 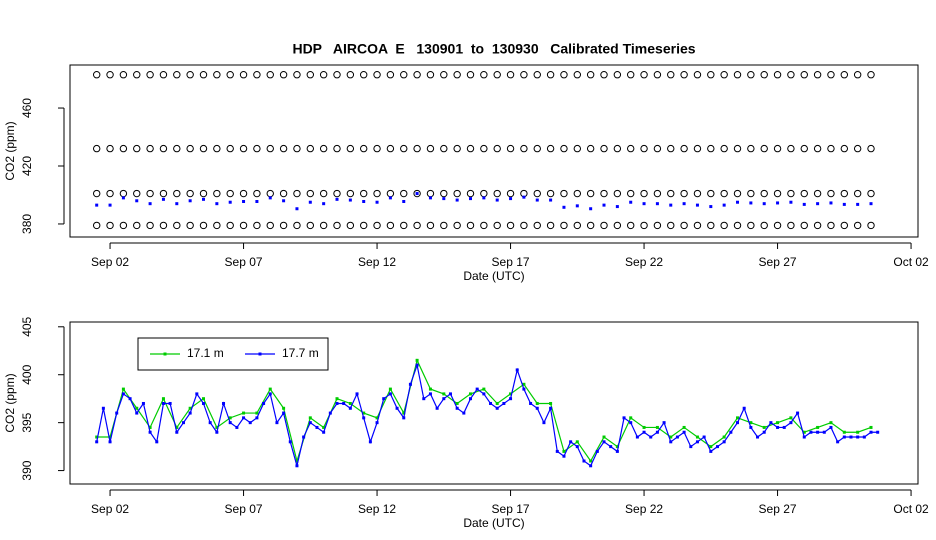 I want to click on x-axis-label: Date (UTC), so click(x=493, y=523).